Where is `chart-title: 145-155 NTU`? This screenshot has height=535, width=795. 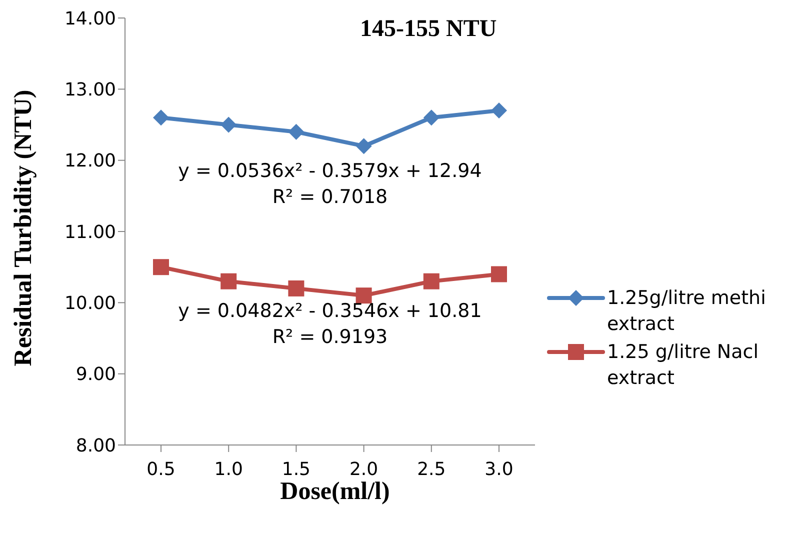
chart-title: 145-155 NTU is located at coordinates (428, 29).